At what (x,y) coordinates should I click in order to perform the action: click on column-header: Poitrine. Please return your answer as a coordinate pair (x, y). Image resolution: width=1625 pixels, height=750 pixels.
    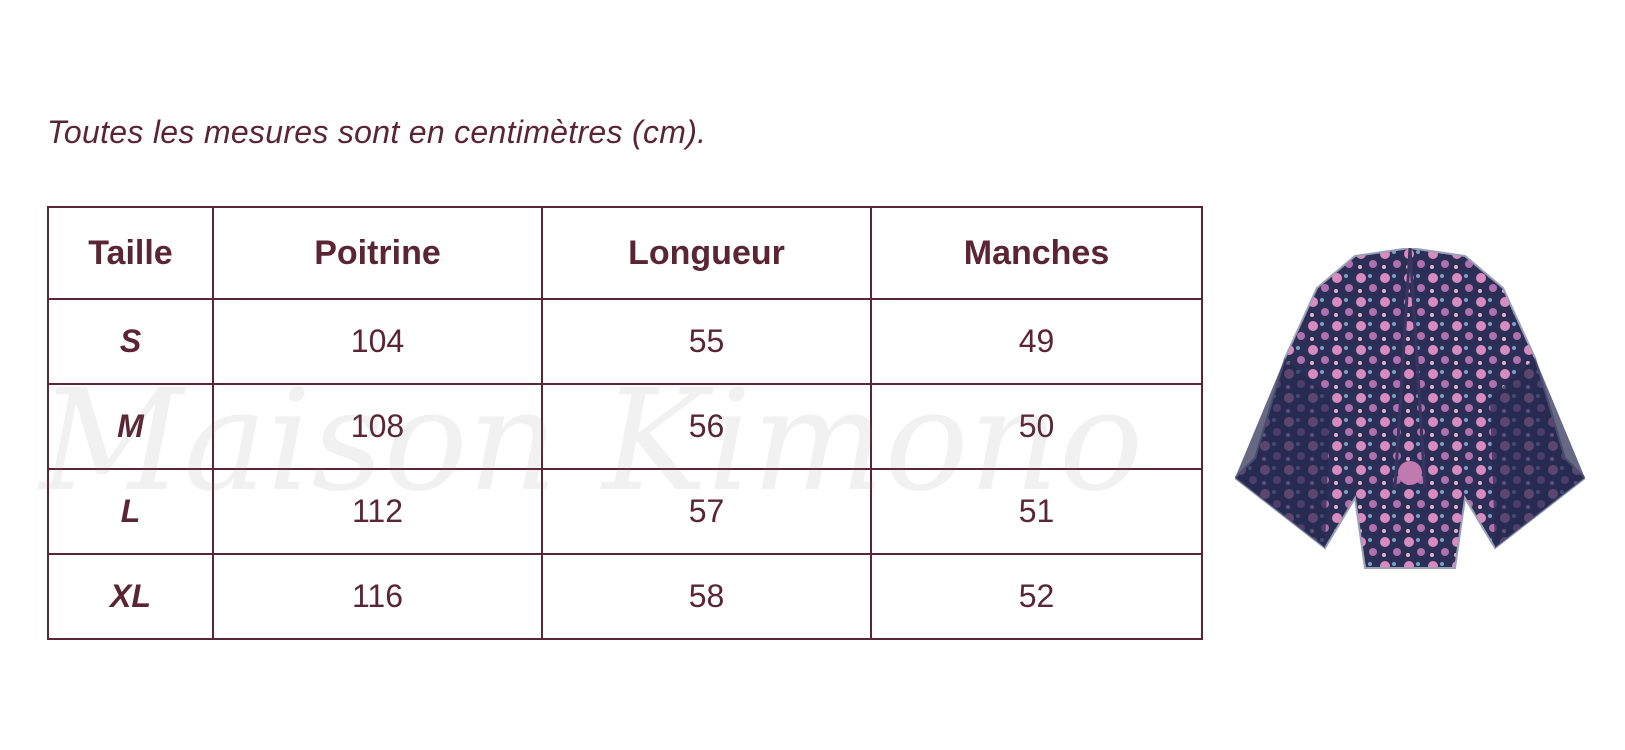
    Looking at the image, I should click on (377, 253).